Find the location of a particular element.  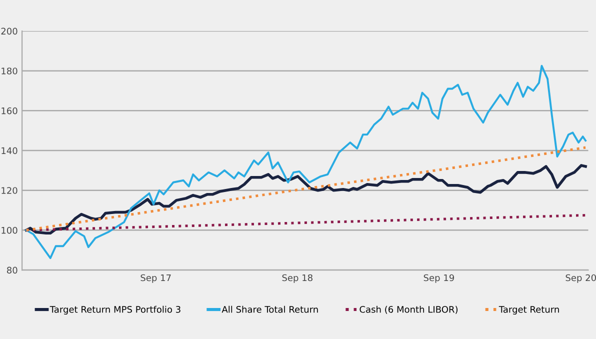

y-tick-label: 140 is located at coordinates (10, 150).